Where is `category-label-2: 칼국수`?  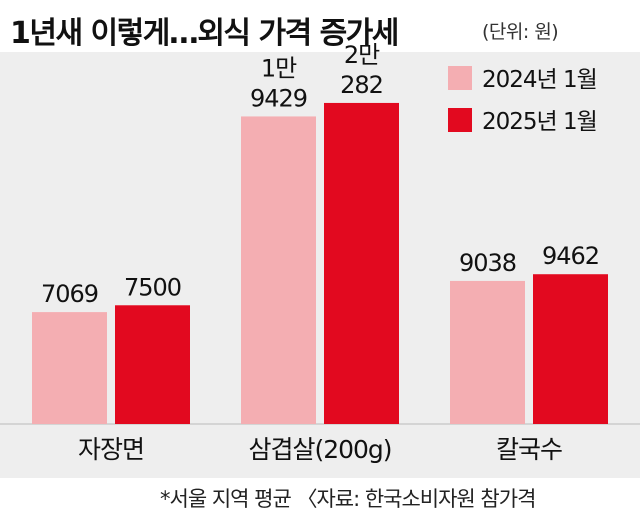
category-label-2: 칼국수 is located at coordinates (529, 449).